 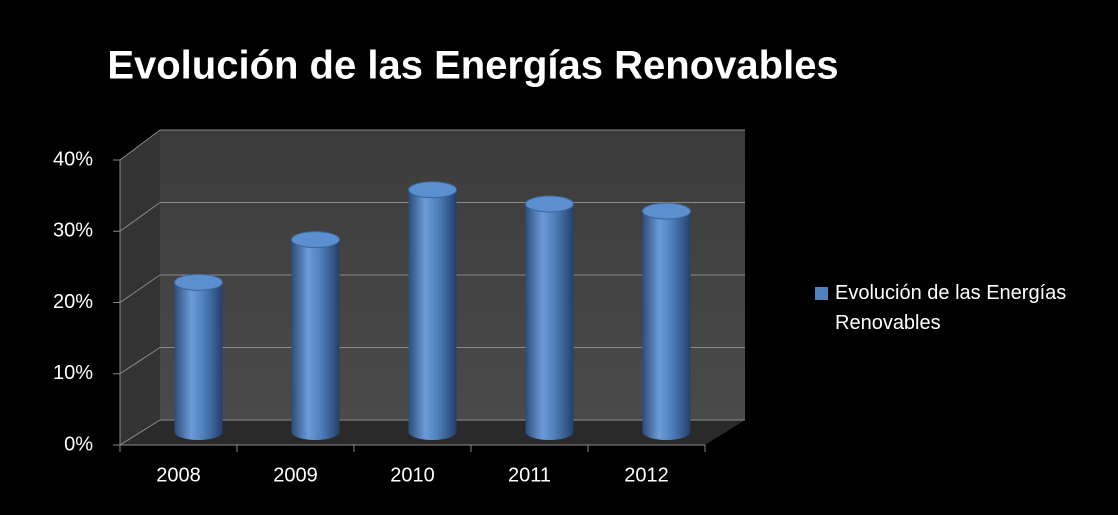 I want to click on legend-swatch, so click(x=821, y=293).